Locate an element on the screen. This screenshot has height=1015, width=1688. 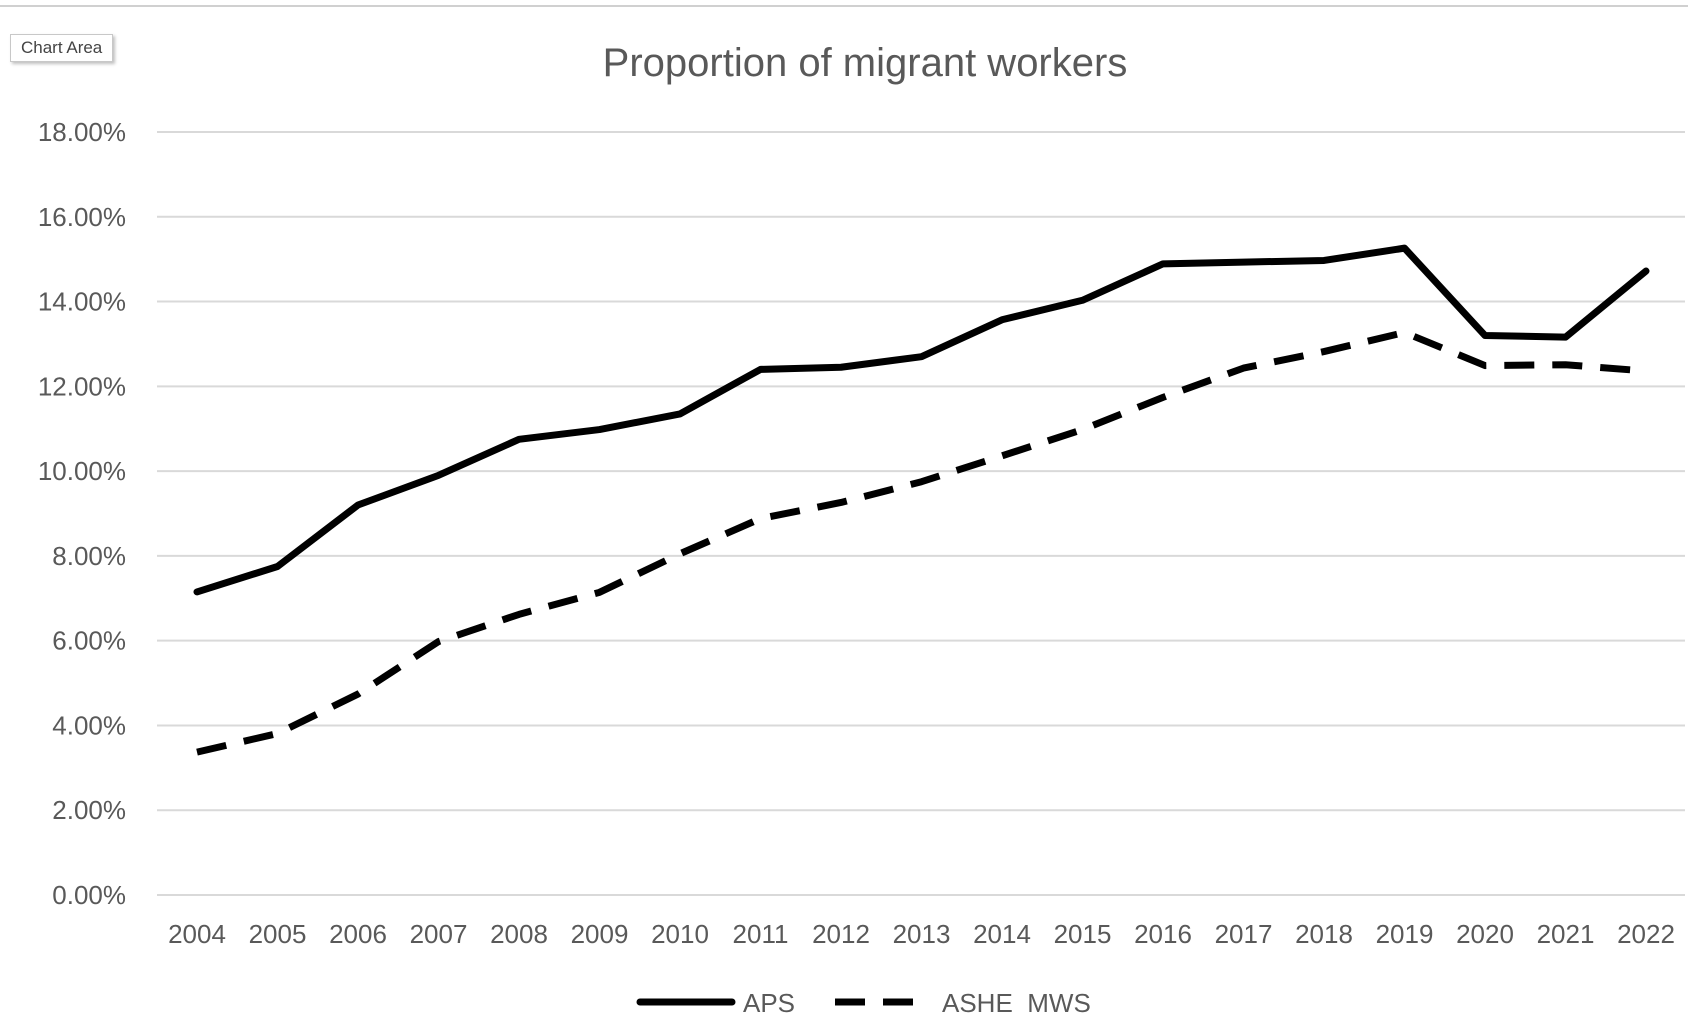
y-tick-label: 18.00% is located at coordinates (82, 132).